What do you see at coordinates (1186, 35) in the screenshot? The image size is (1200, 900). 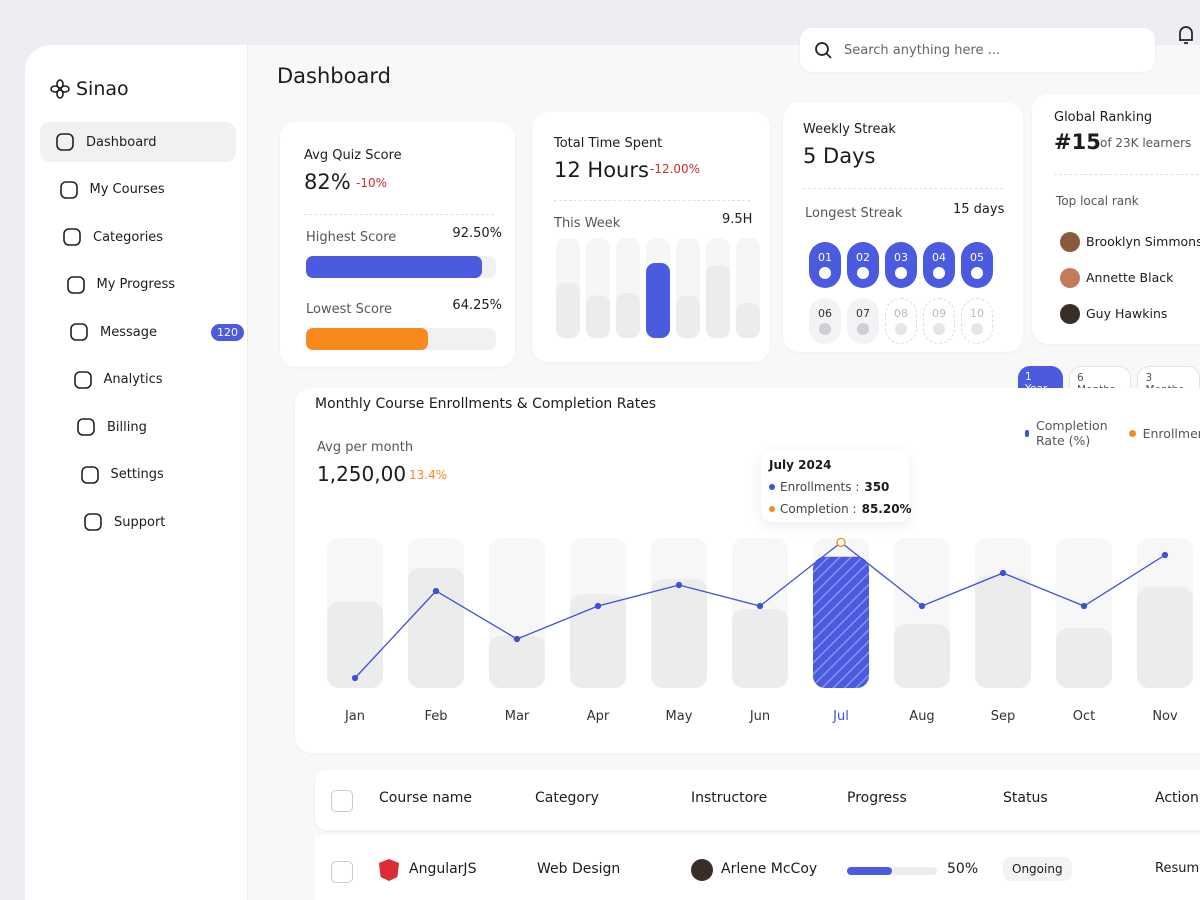 I see `bell-icon` at bounding box center [1186, 35].